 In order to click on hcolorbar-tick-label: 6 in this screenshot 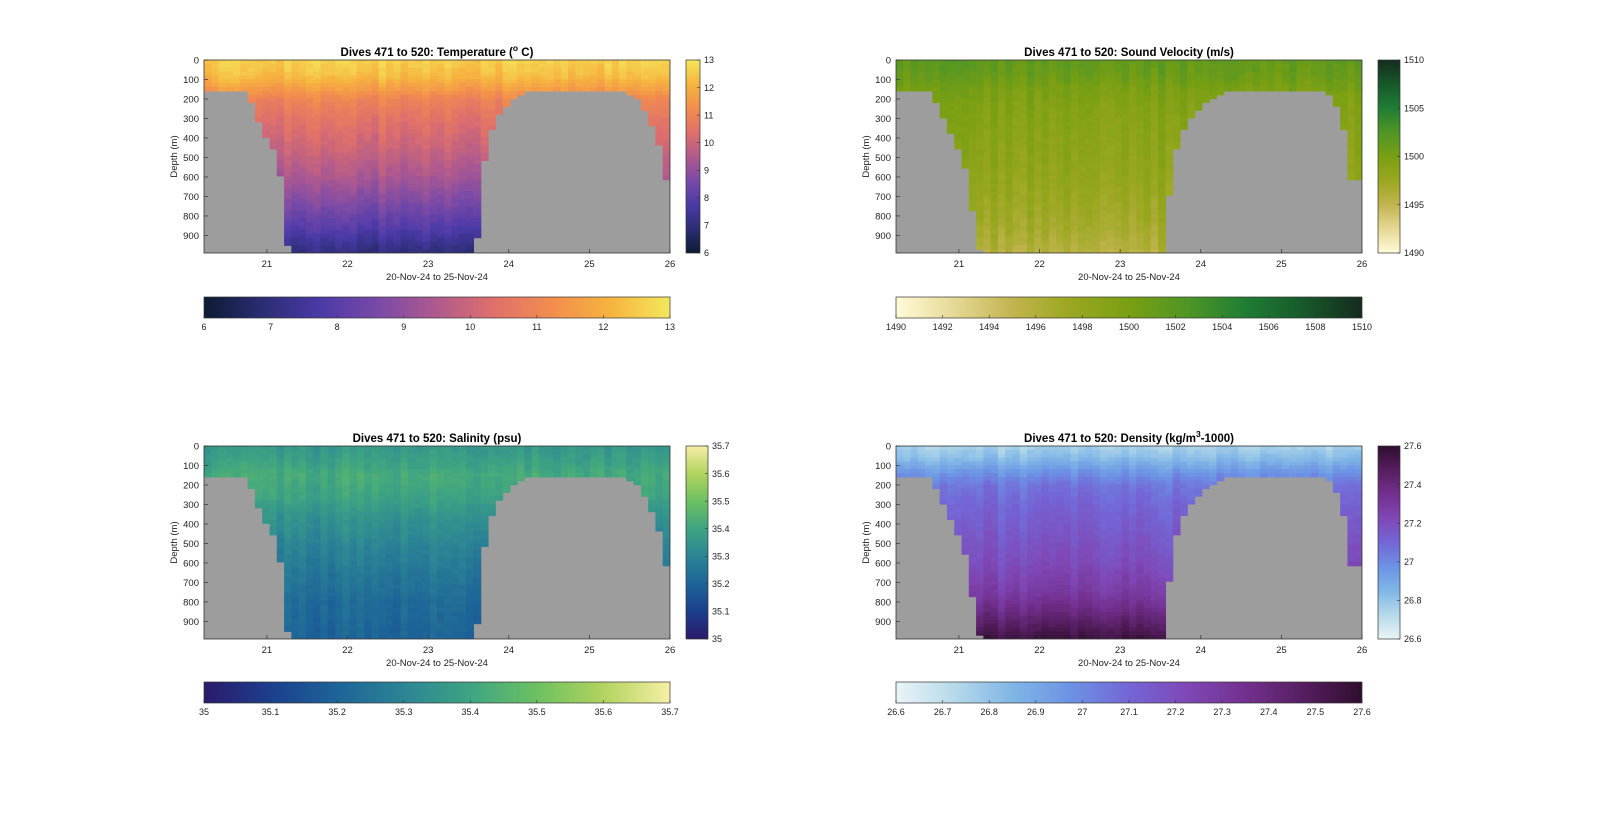, I will do `click(203, 327)`.